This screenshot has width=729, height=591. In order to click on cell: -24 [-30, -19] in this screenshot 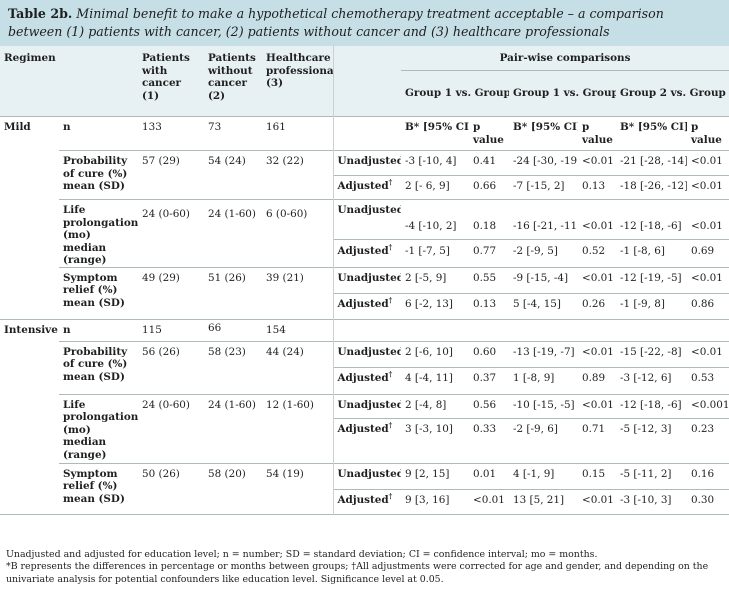, I will do `click(543, 163)`.